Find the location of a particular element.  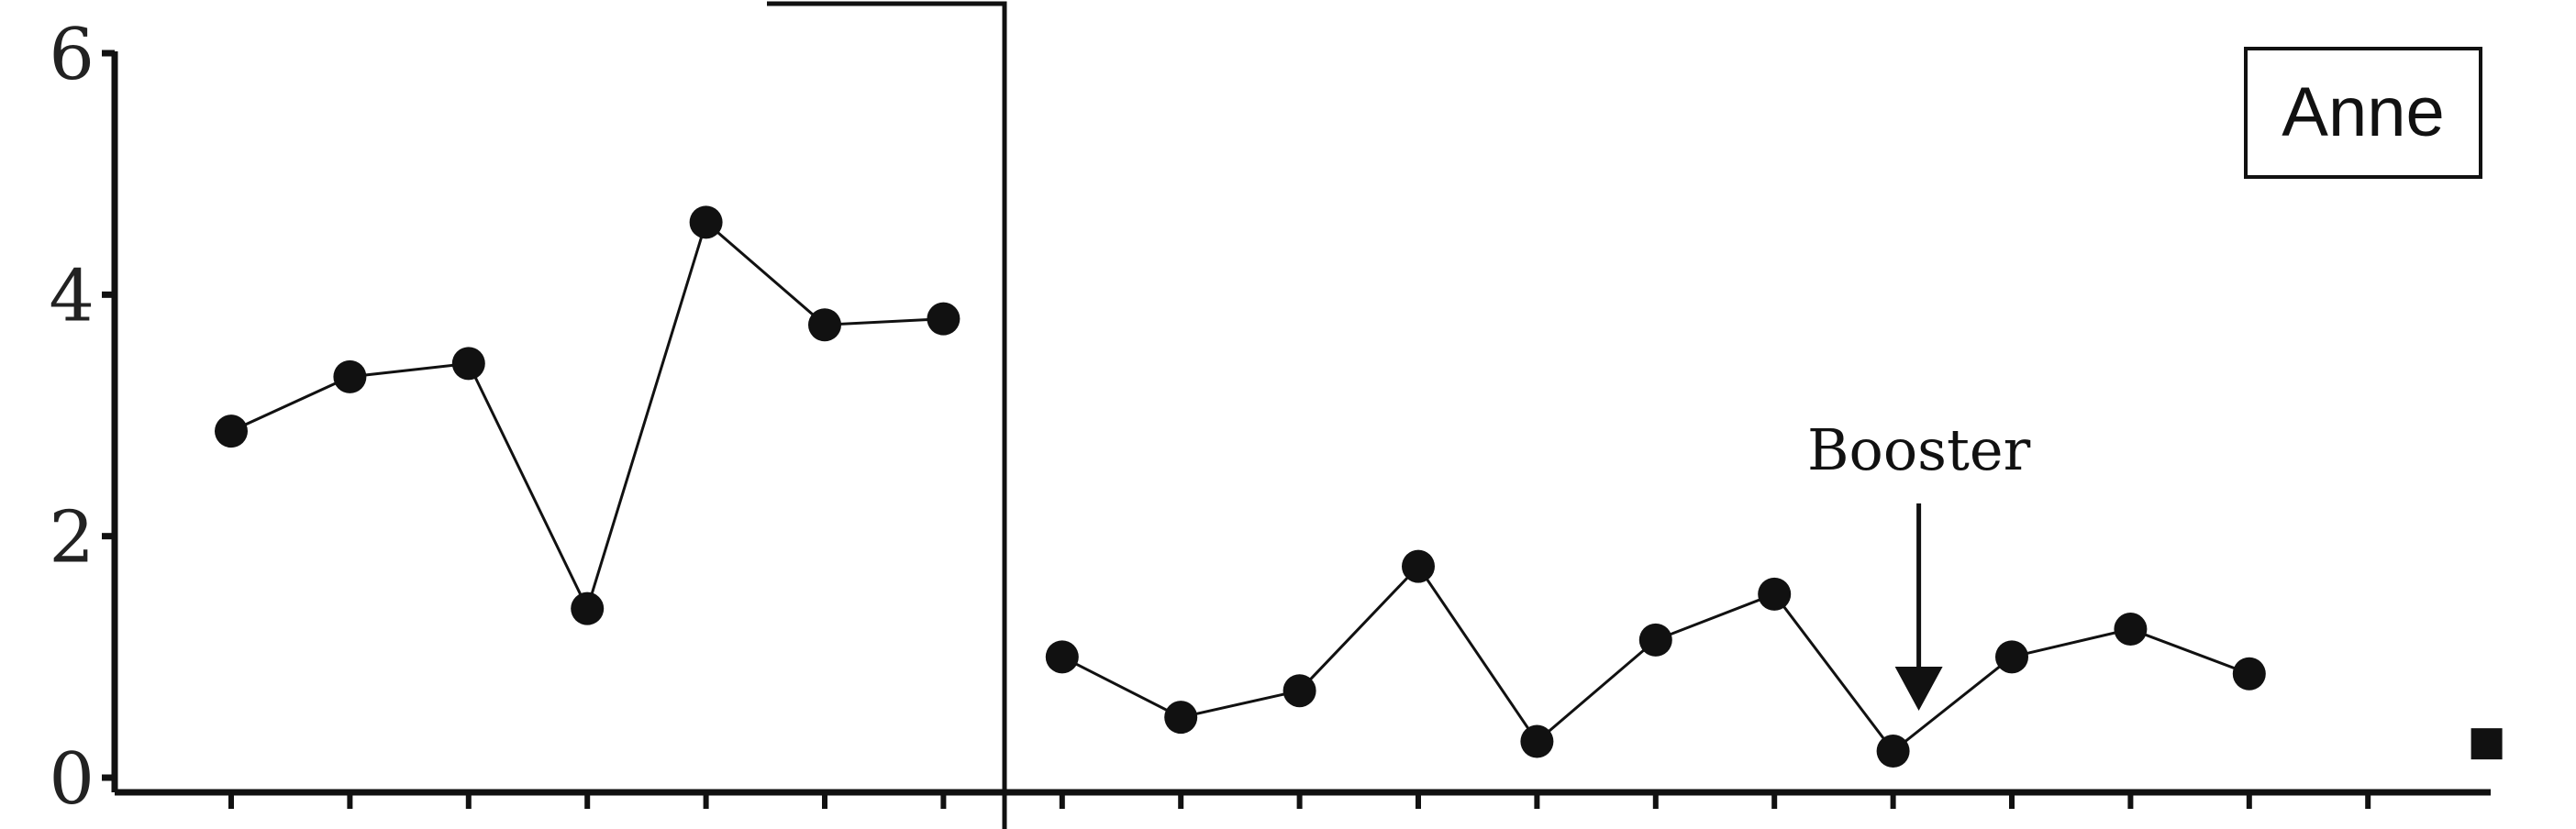

series-line-baseline is located at coordinates (587, 416).